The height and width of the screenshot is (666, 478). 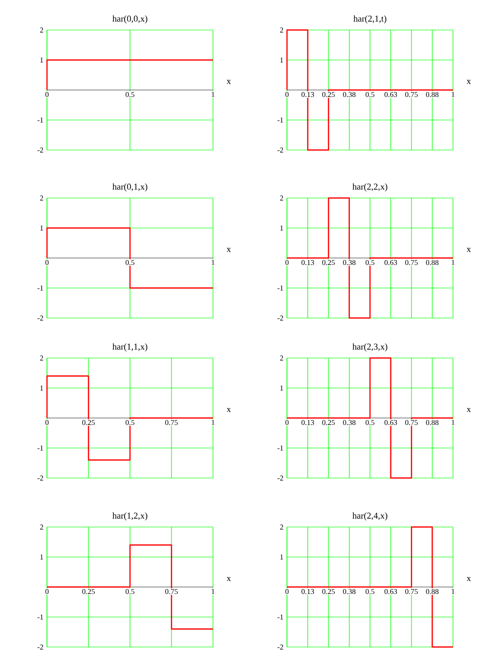 What do you see at coordinates (370, 347) in the screenshot?
I see `chart-title: har(2,3,x)` at bounding box center [370, 347].